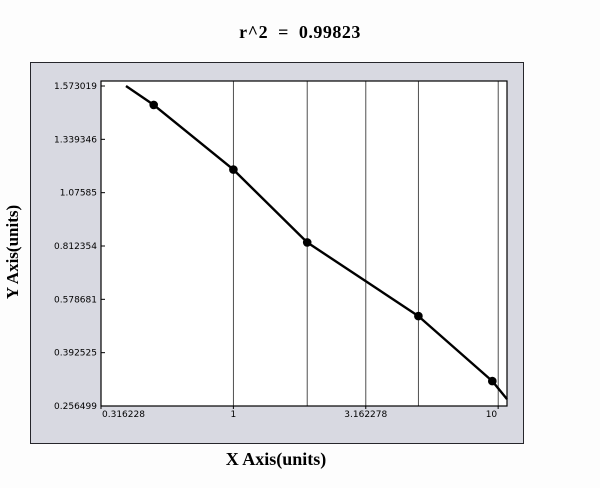 Image resolution: width=600 pixels, height=488 pixels. I want to click on x-tick-label: 3.162278, so click(365, 415).